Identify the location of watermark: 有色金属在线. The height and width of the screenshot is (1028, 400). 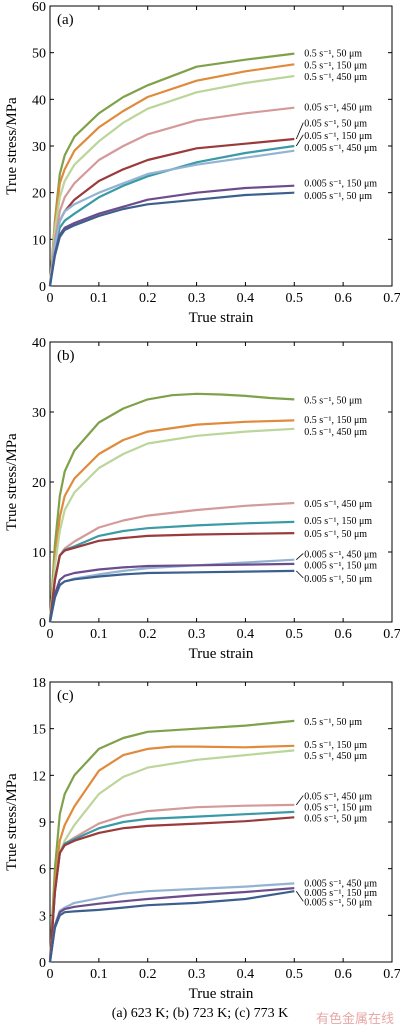
(354, 1019).